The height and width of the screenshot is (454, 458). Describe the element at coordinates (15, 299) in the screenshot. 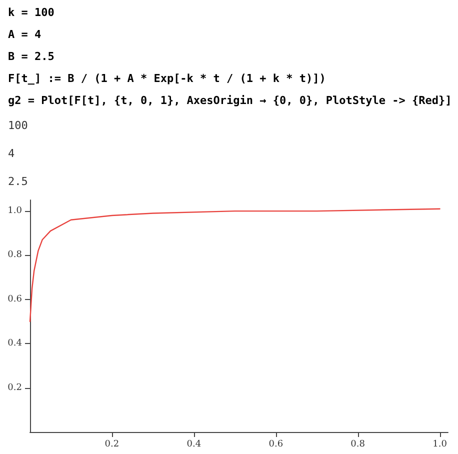

I see `y-tick-label: 0.6` at that location.